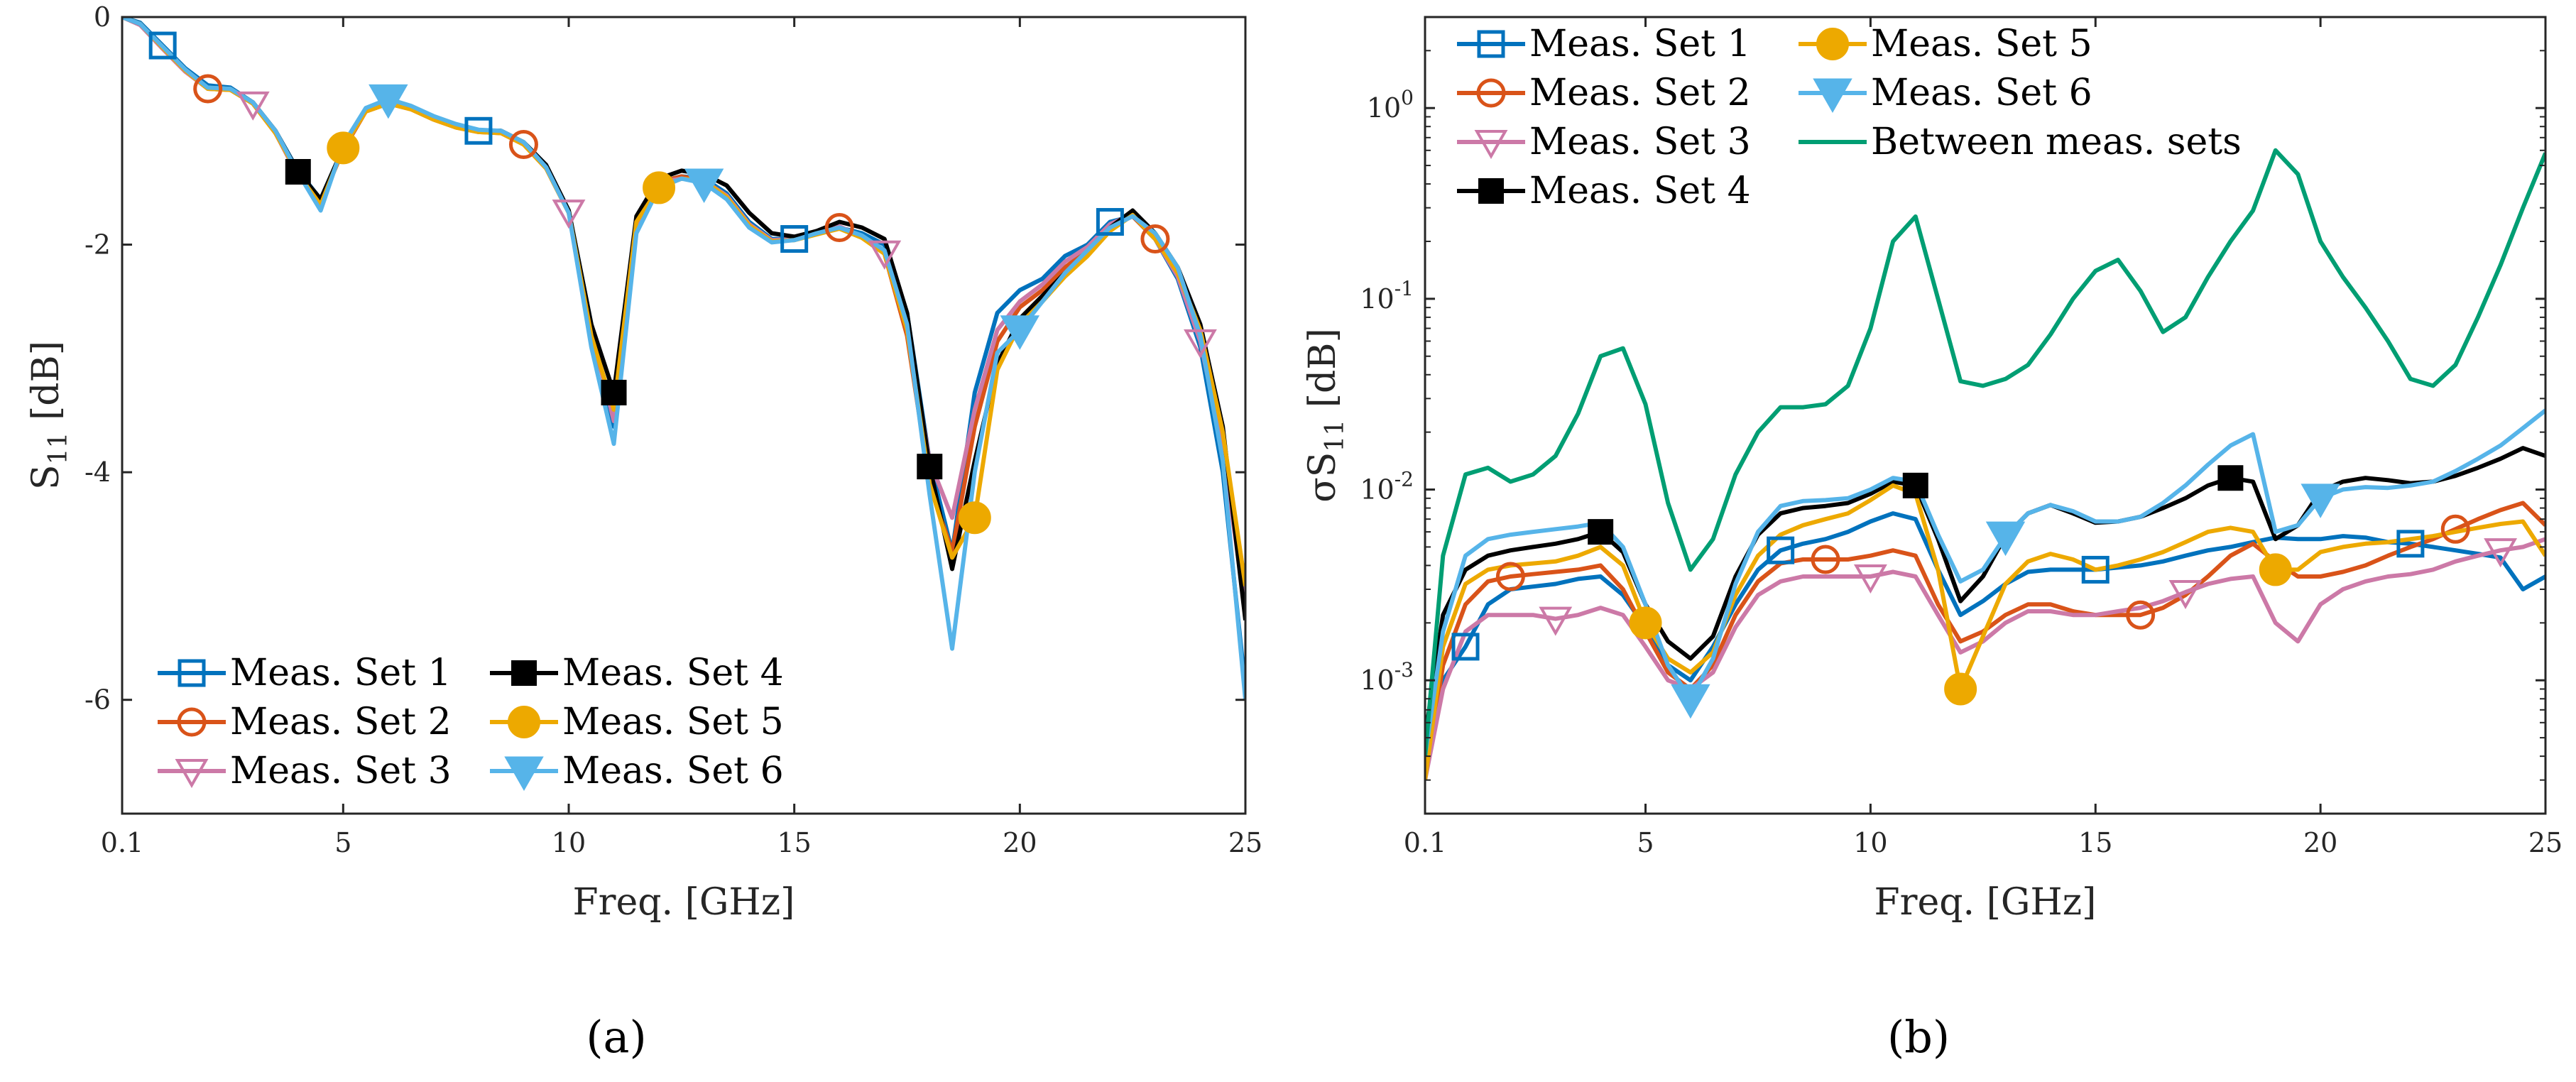  What do you see at coordinates (1984, 592) in the screenshot?
I see `panel-b-markers` at bounding box center [1984, 592].